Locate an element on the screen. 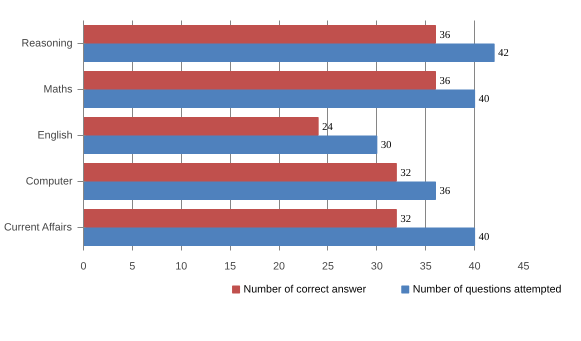  x-tick-label: 5 is located at coordinates (132, 266).